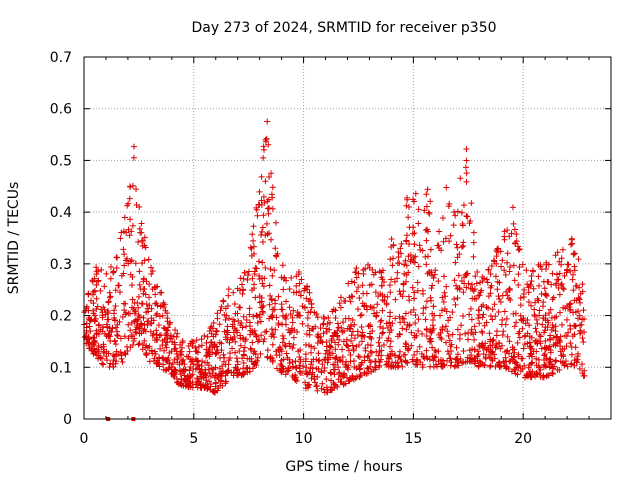 The image size is (640, 480). Describe the element at coordinates (61, 317) in the screenshot. I see `y-tick-label: 0.2` at that location.